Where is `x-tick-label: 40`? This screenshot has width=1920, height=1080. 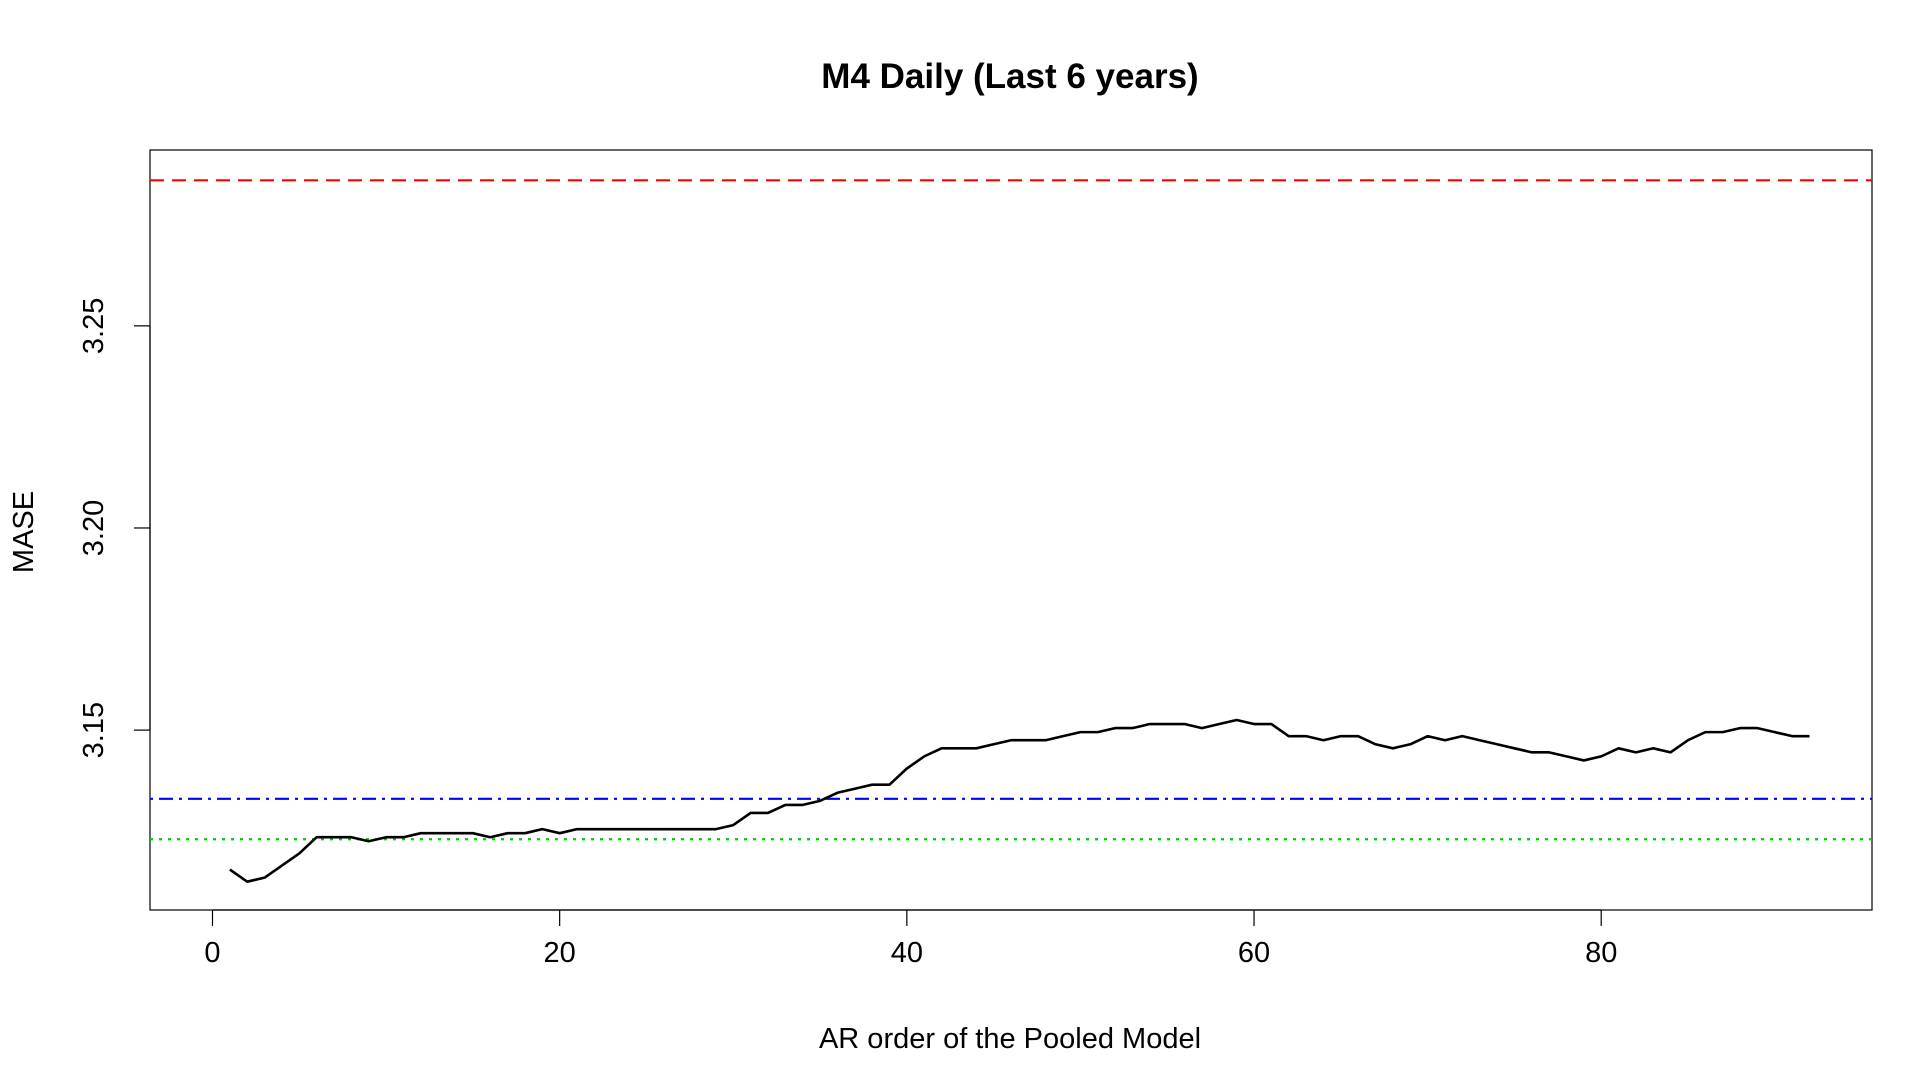
x-tick-label: 40 is located at coordinates (907, 953).